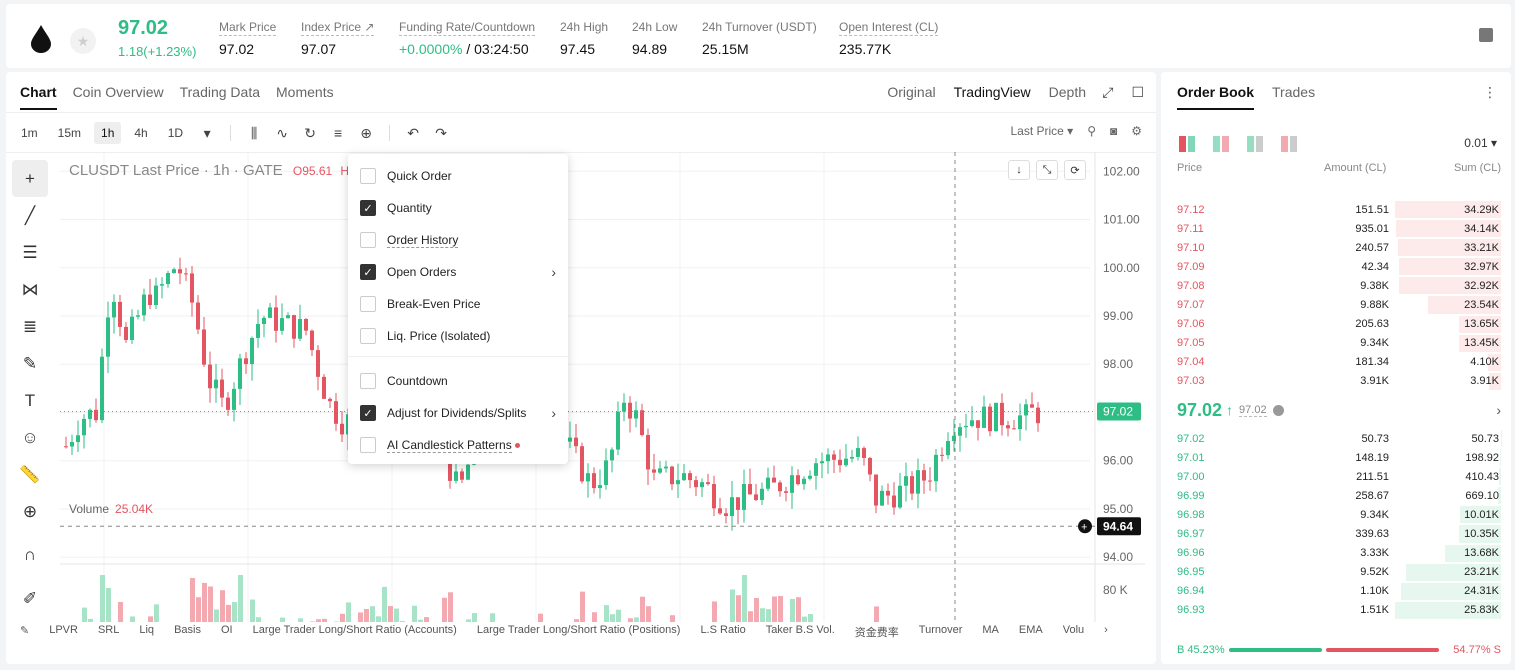 The height and width of the screenshot is (670, 1515). What do you see at coordinates (147, 630) in the screenshot?
I see `indicator-item: Liq` at bounding box center [147, 630].